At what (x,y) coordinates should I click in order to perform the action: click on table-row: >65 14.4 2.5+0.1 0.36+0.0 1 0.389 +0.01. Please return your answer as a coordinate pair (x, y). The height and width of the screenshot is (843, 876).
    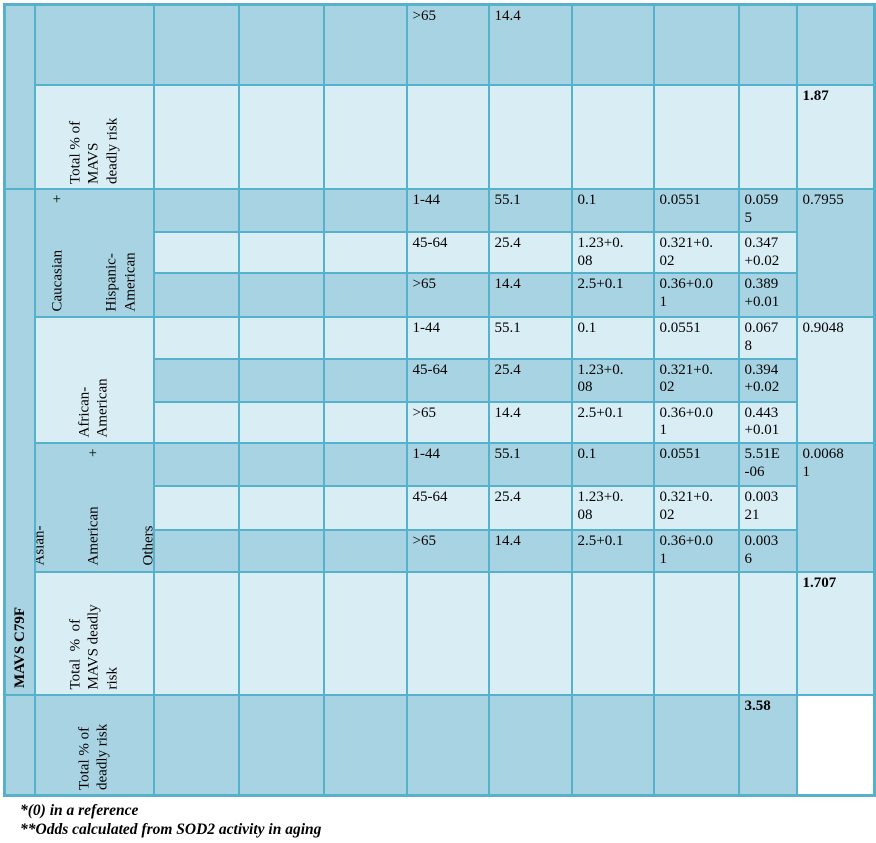
    Looking at the image, I should click on (440, 295).